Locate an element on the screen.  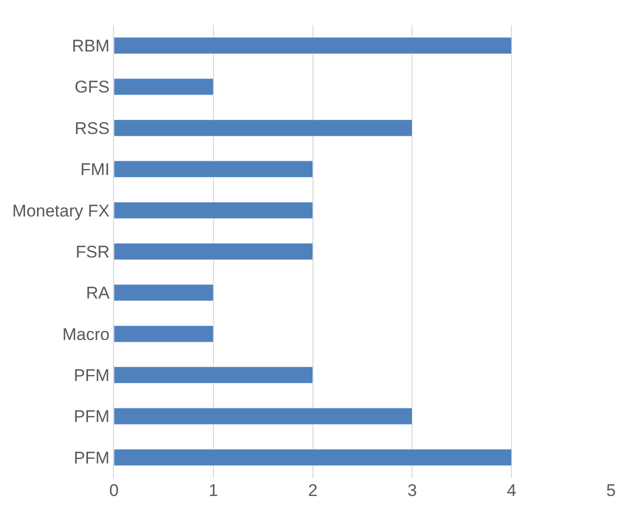
x-tick-label: 5 is located at coordinates (611, 490).